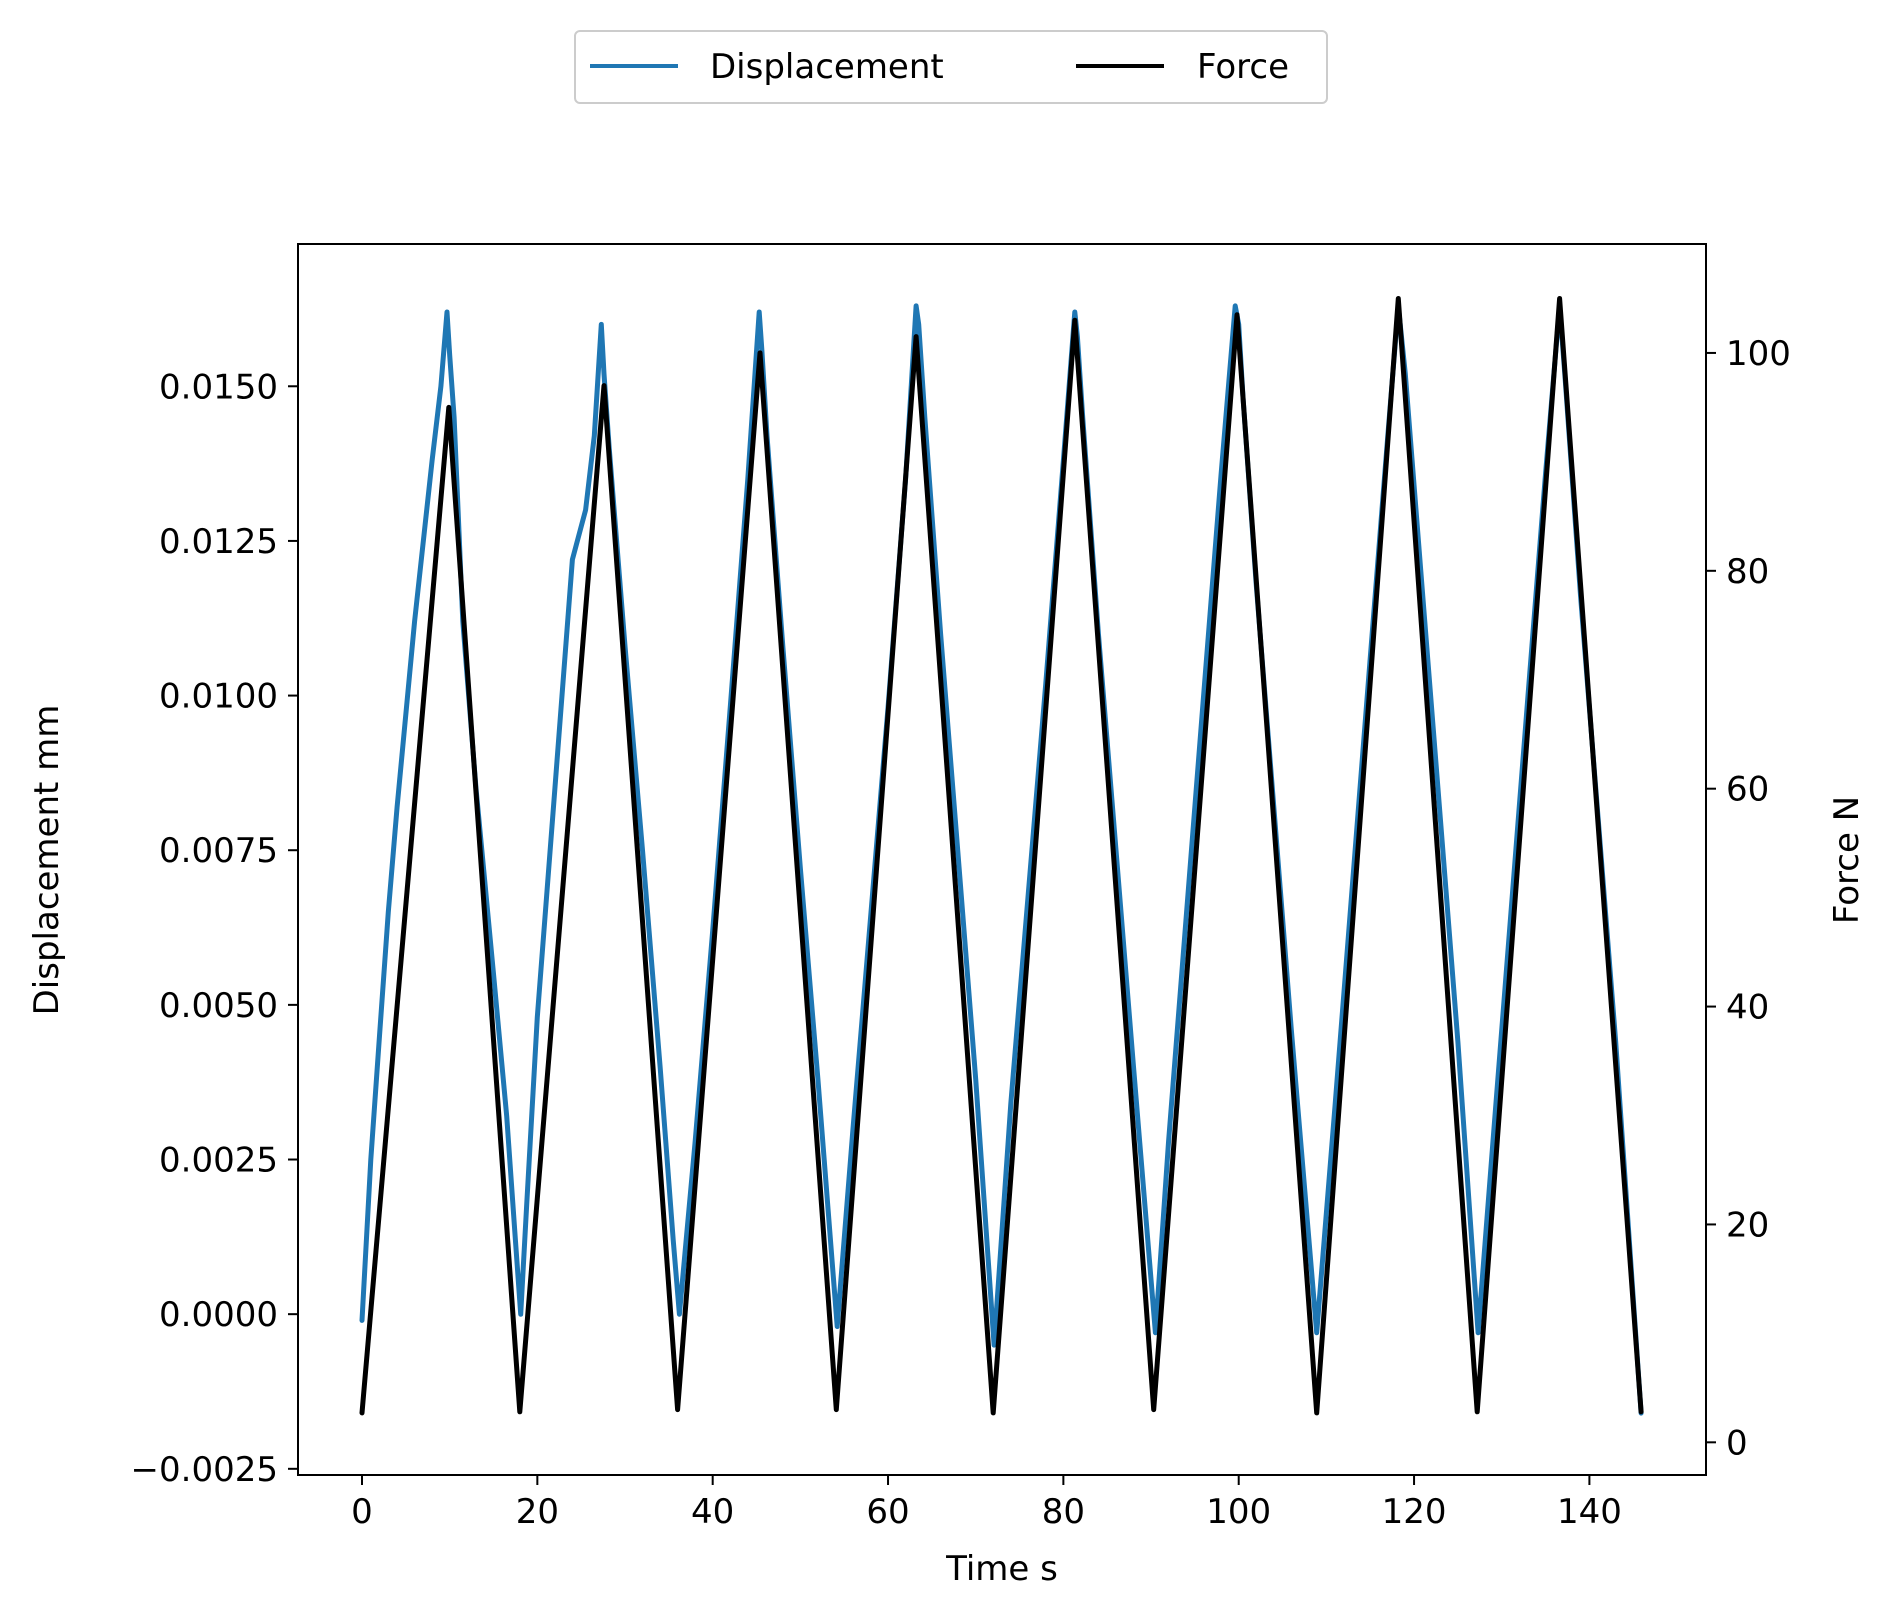  Describe the element at coordinates (1747, 1225) in the screenshot. I see `right-y-tick-label: 20` at that location.